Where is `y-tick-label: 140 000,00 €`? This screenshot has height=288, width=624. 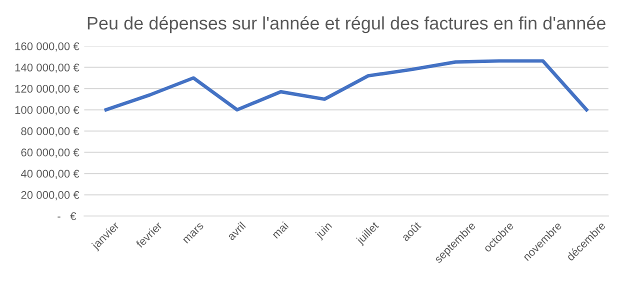
y-tick-label: 140 000,00 € is located at coordinates (47, 68).